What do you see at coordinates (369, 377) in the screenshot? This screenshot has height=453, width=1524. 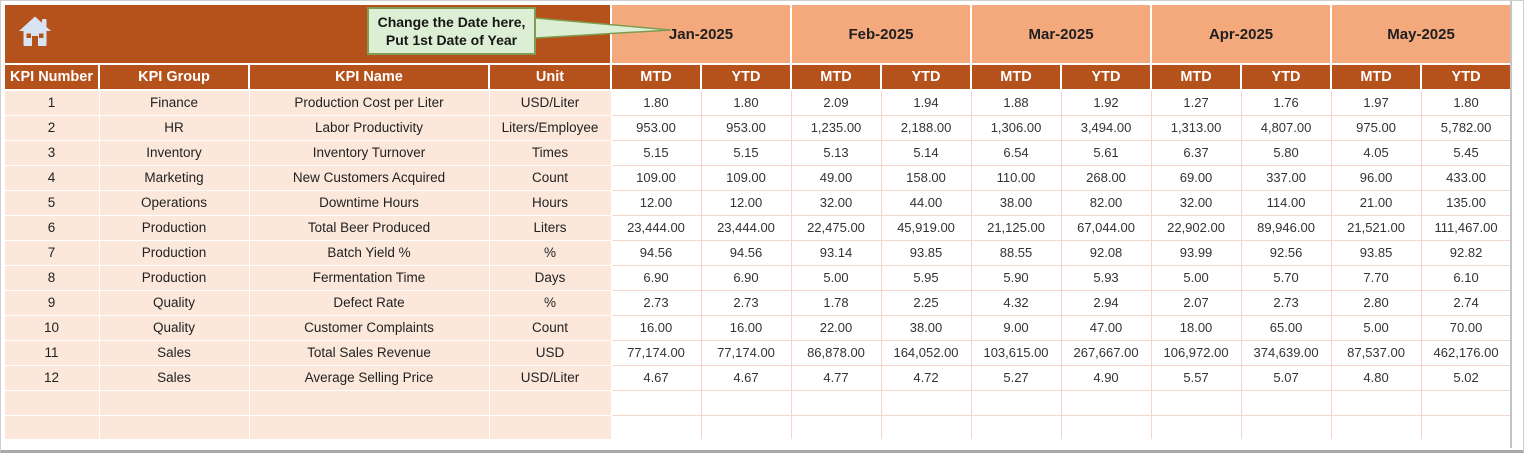 I see `cell-kpi-name: Average Selling Price` at bounding box center [369, 377].